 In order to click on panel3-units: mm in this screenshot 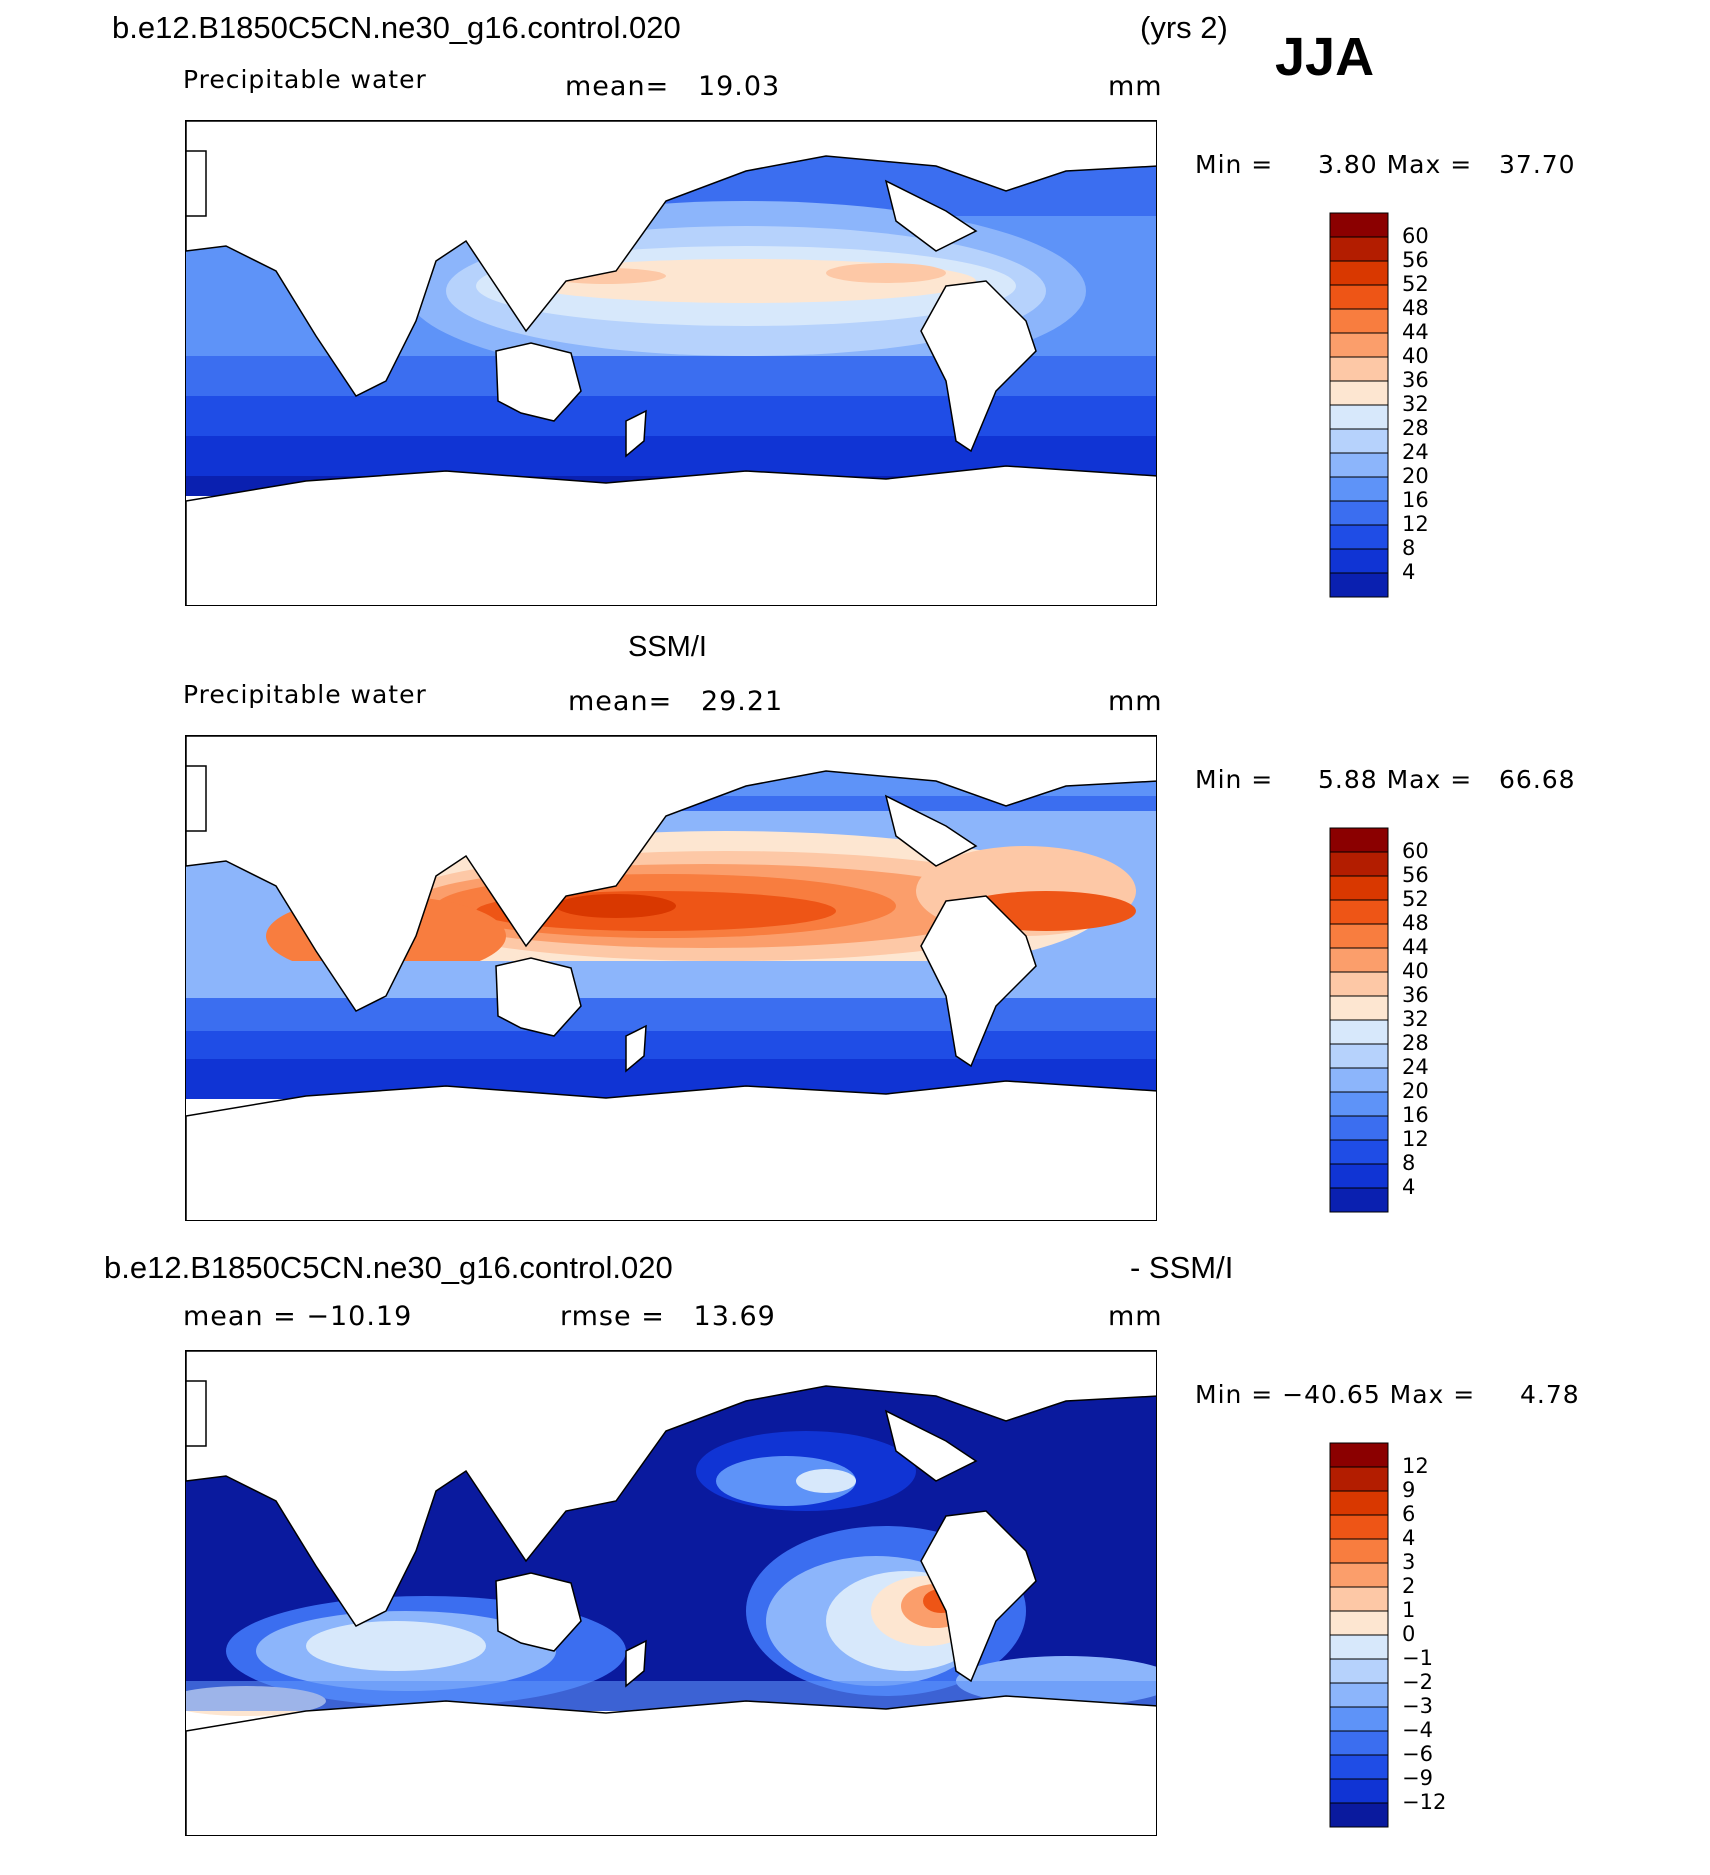, I will do `click(1135, 1316)`.